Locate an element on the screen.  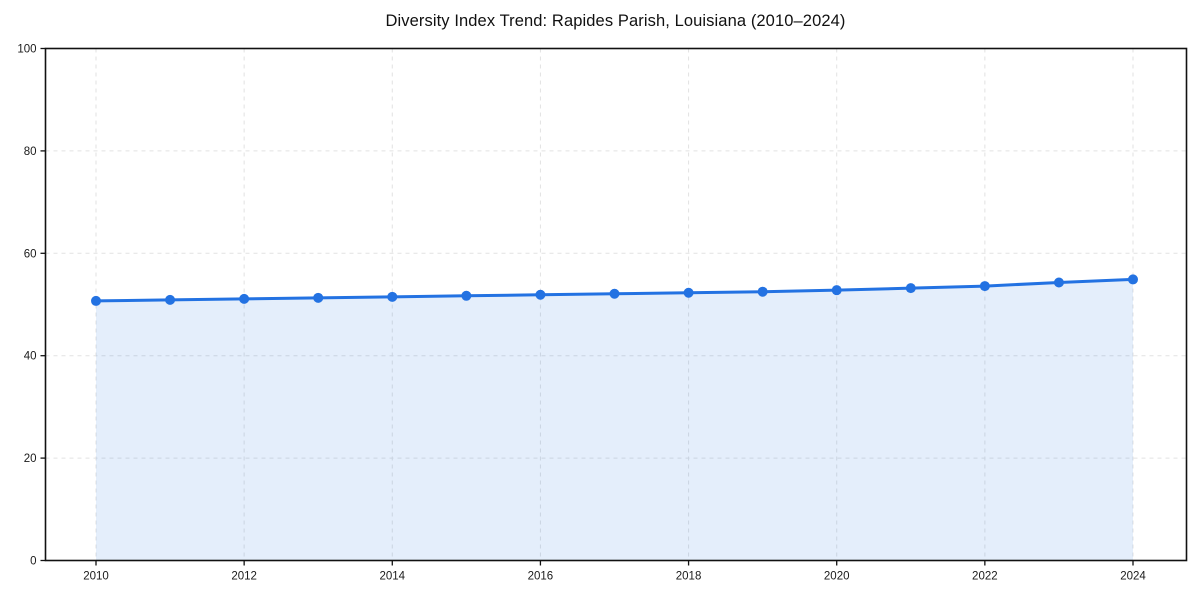
x-tick-label: 2022 is located at coordinates (985, 577).